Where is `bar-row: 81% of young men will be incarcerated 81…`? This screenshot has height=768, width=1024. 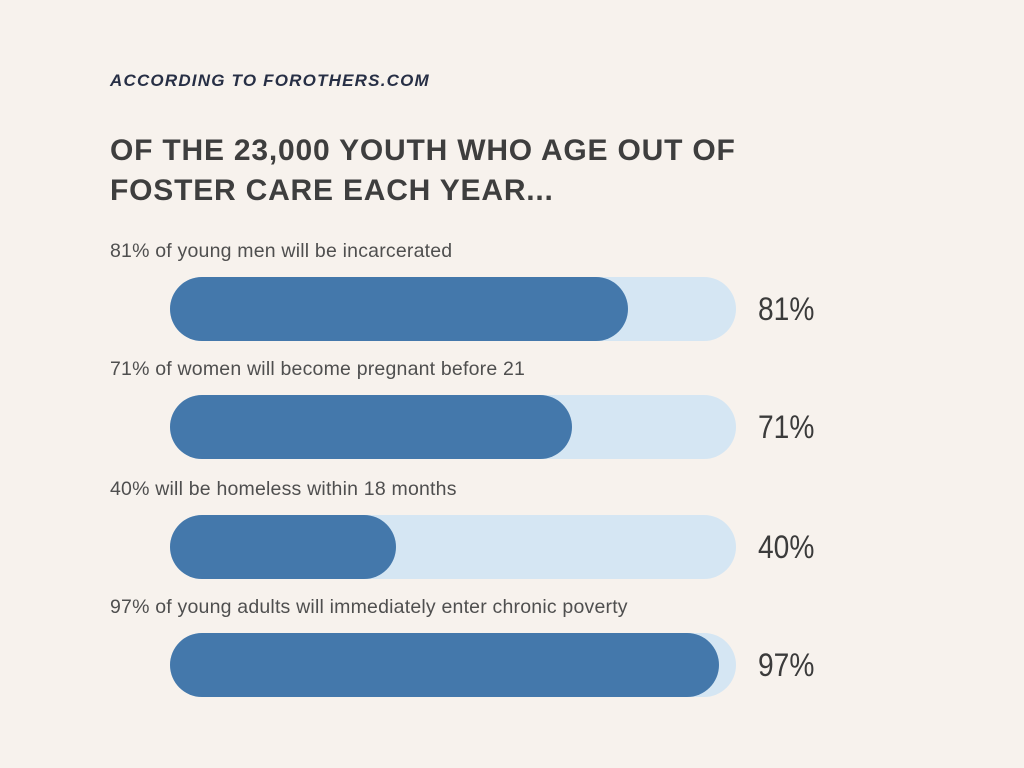 bar-row: 81% of young men will be incarcerated 81… is located at coordinates (550, 291).